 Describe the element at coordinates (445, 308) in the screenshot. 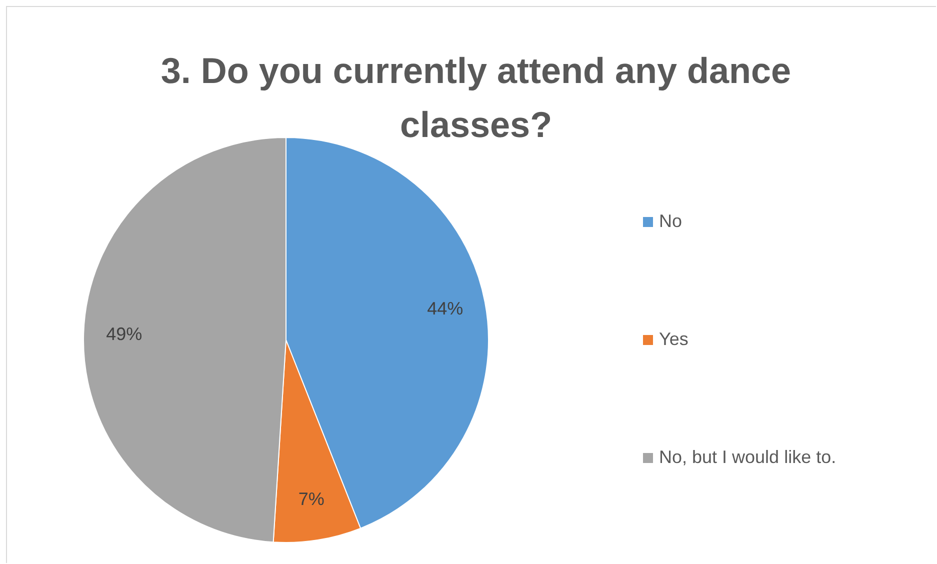

I see `data-label: 44%` at that location.